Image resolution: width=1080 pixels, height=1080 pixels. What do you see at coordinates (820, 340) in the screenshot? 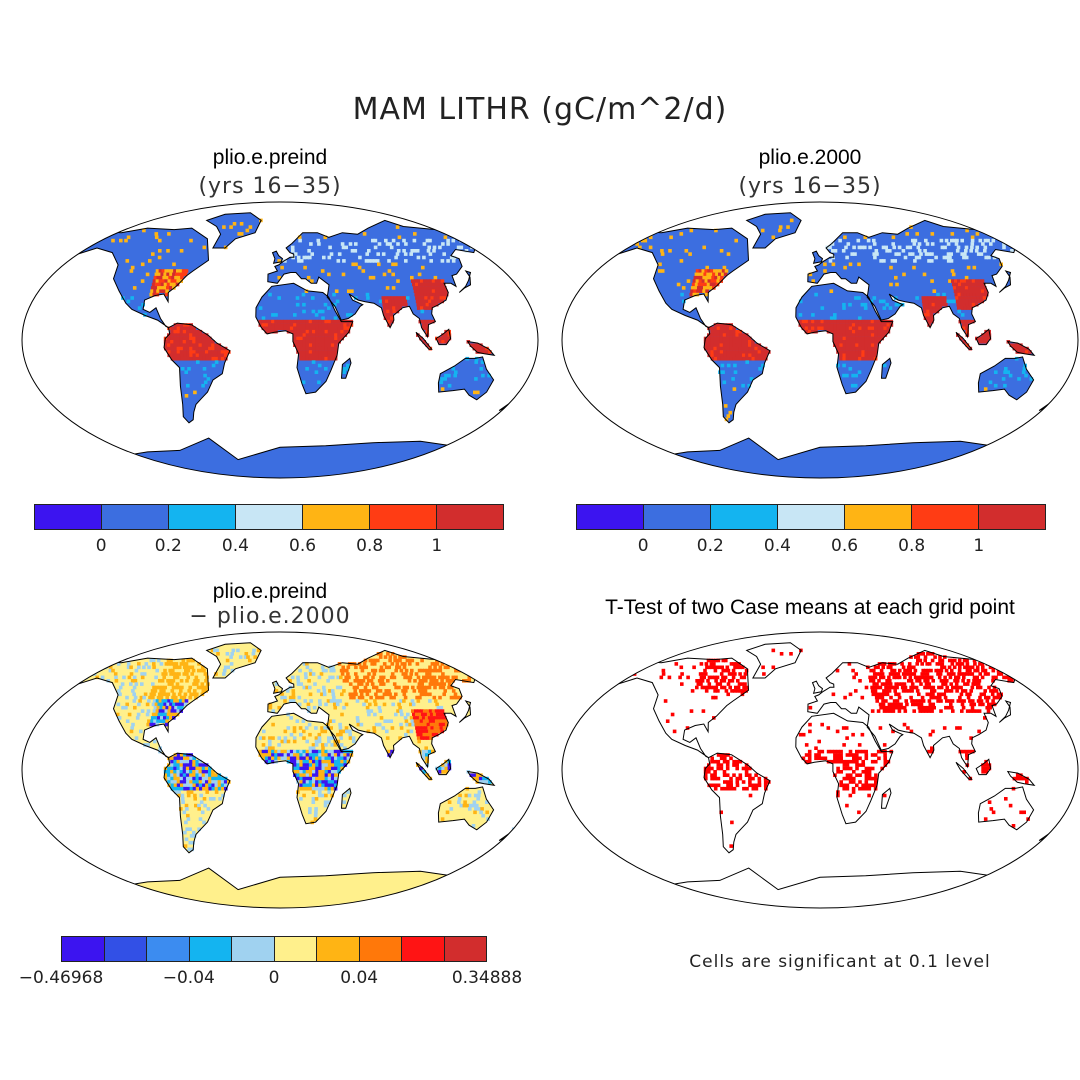
I see `map-border` at bounding box center [820, 340].